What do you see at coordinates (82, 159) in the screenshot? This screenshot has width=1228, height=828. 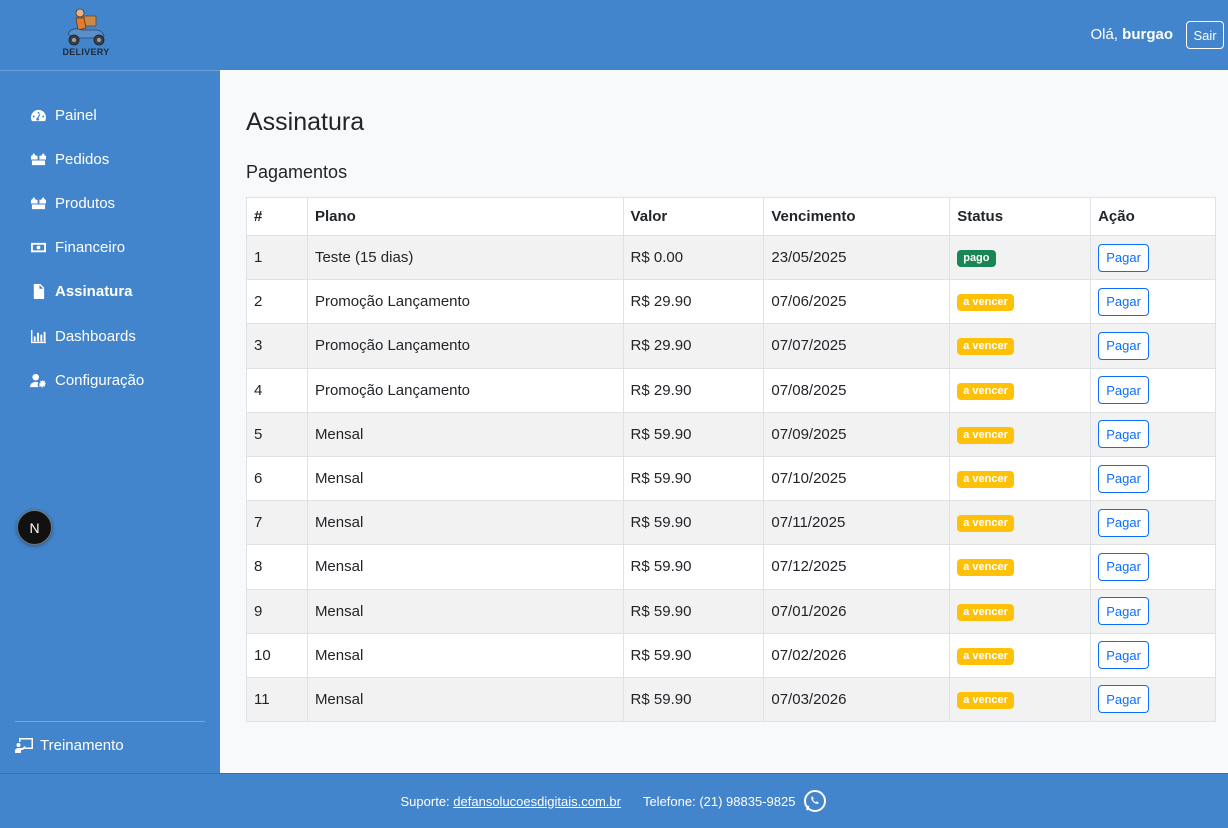 I see `sidebar-item-label: Pedidos` at bounding box center [82, 159].